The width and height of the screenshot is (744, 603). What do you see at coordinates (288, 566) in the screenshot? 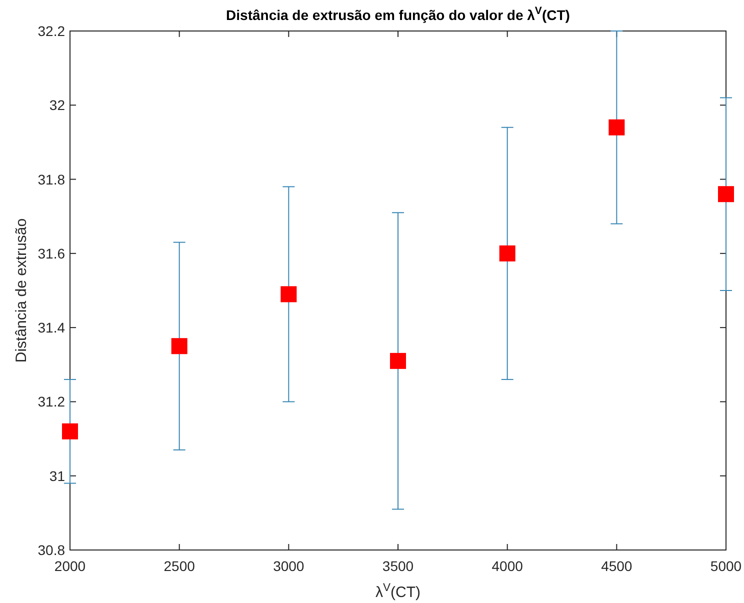
I see `x-tick-label: 3000` at bounding box center [288, 566].